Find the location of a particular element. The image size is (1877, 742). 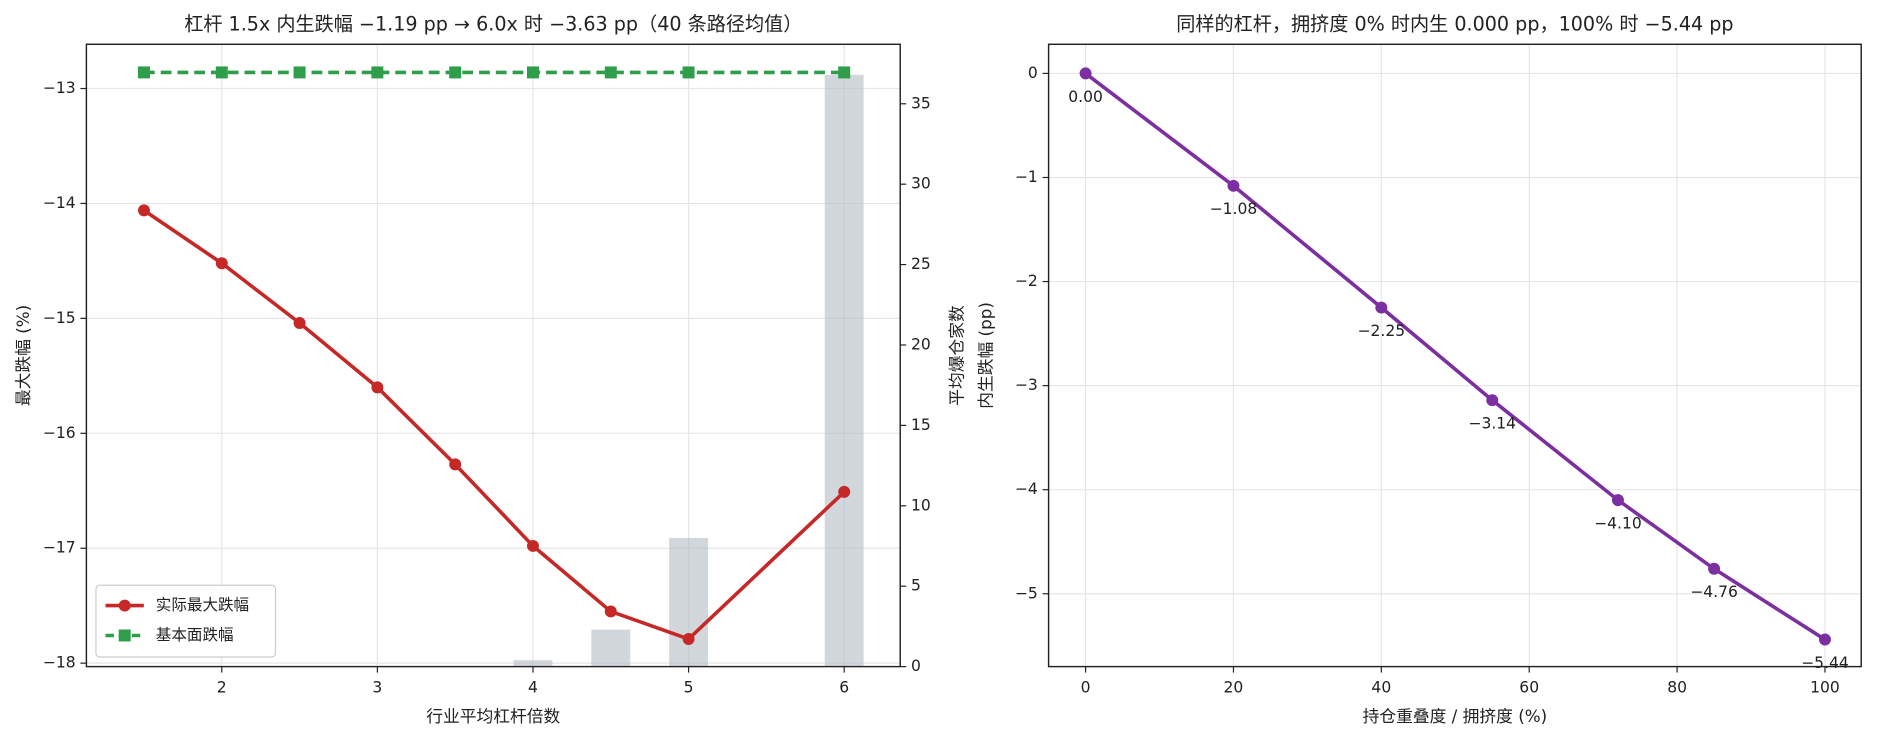

y2-axis-label: 平均爆仓家数 is located at coordinates (957, 355).